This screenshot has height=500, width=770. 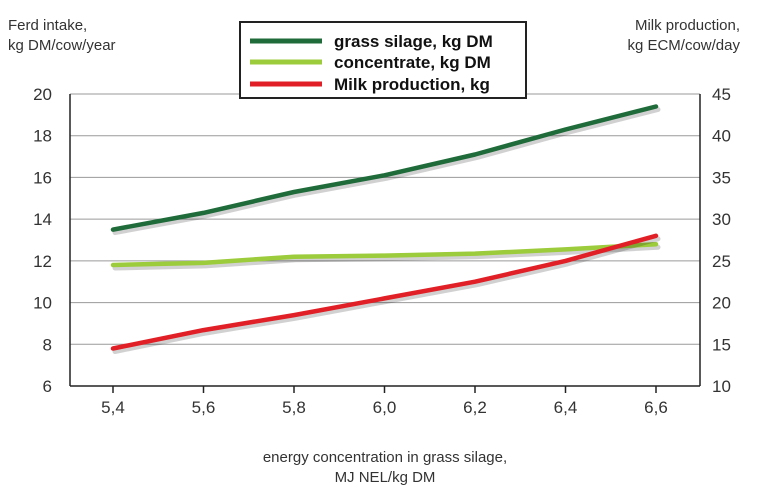 I want to click on left-tick-label-6: 6, so click(x=47, y=386).